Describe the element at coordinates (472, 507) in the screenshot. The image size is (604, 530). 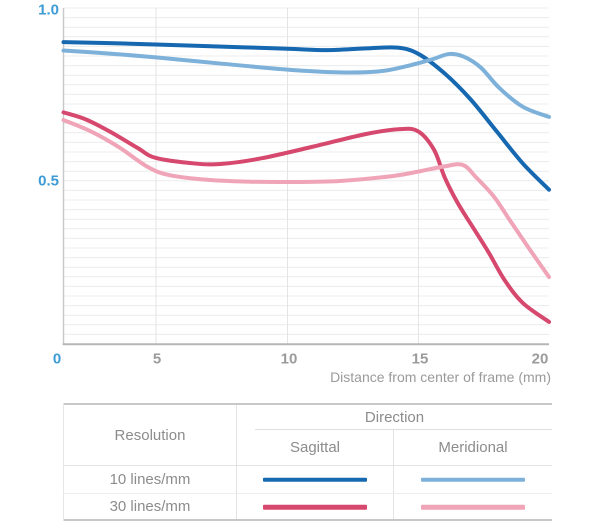
I see `legend-swatch-30-meridional` at that location.